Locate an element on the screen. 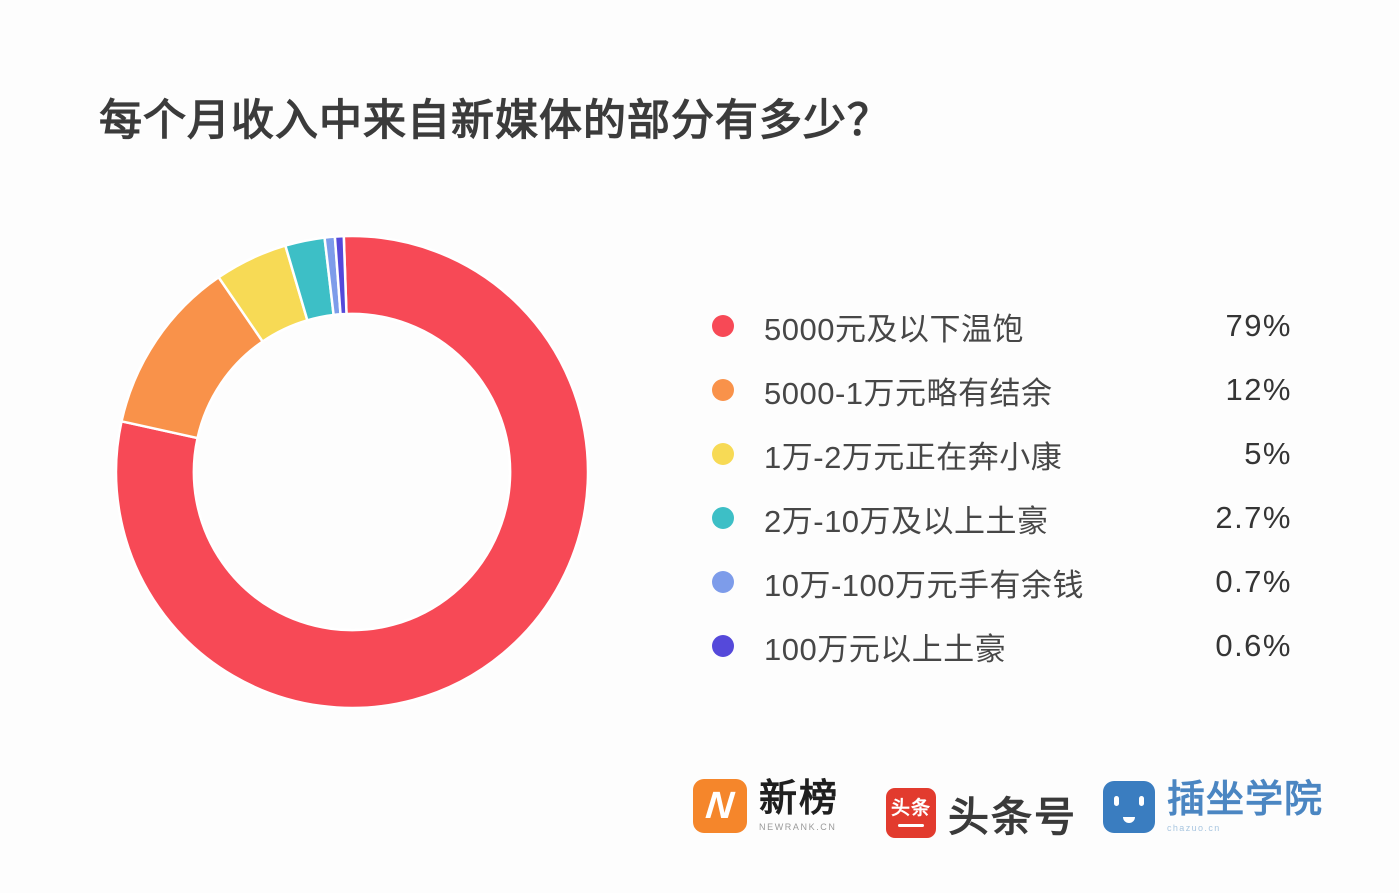  legend-dot-indigo is located at coordinates (723, 646).